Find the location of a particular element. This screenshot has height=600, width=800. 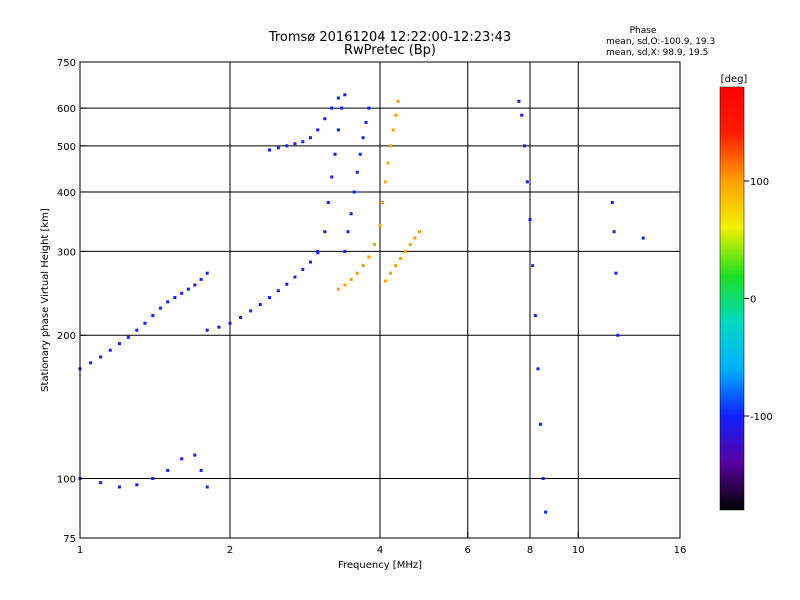

x-axis-label: Frequency [MHz] is located at coordinates (380, 565).